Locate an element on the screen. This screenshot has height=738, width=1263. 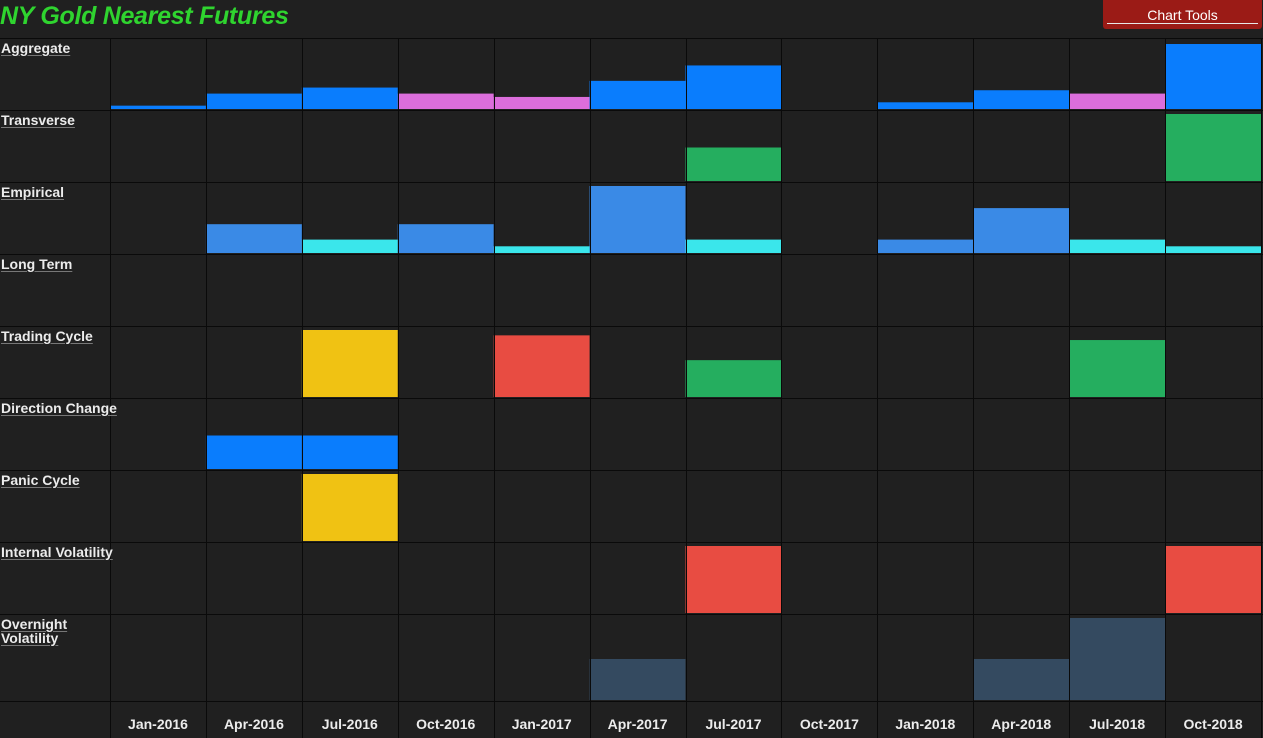
chart-tools-underline is located at coordinates (1182, 23).